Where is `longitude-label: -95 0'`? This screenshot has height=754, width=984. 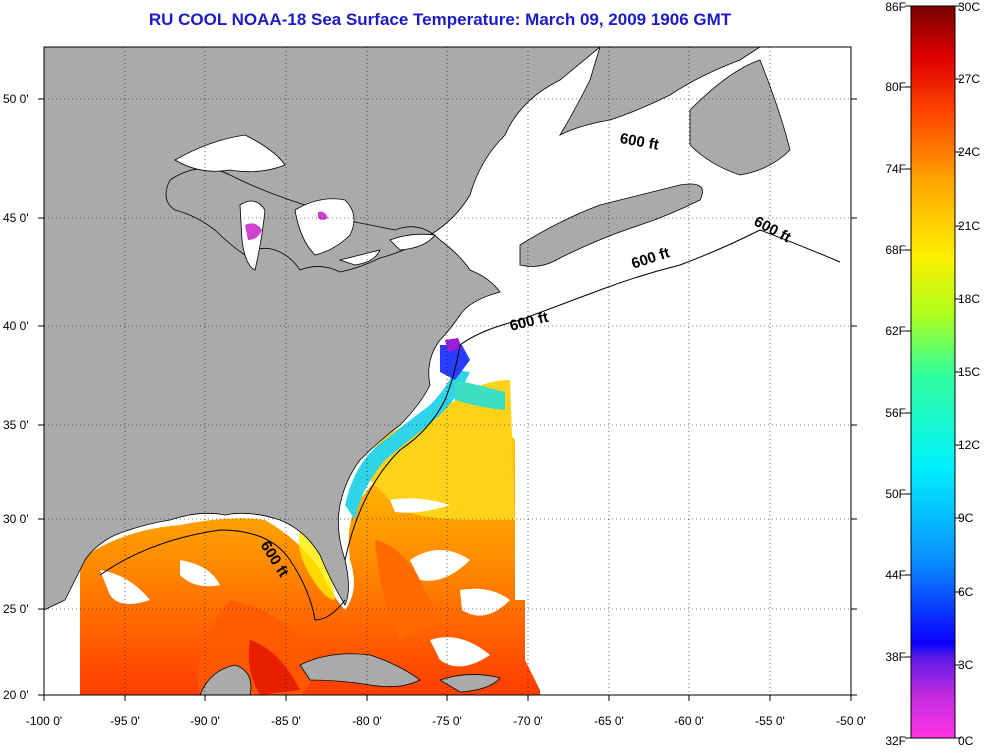
longitude-label: -95 0' is located at coordinates (125, 721).